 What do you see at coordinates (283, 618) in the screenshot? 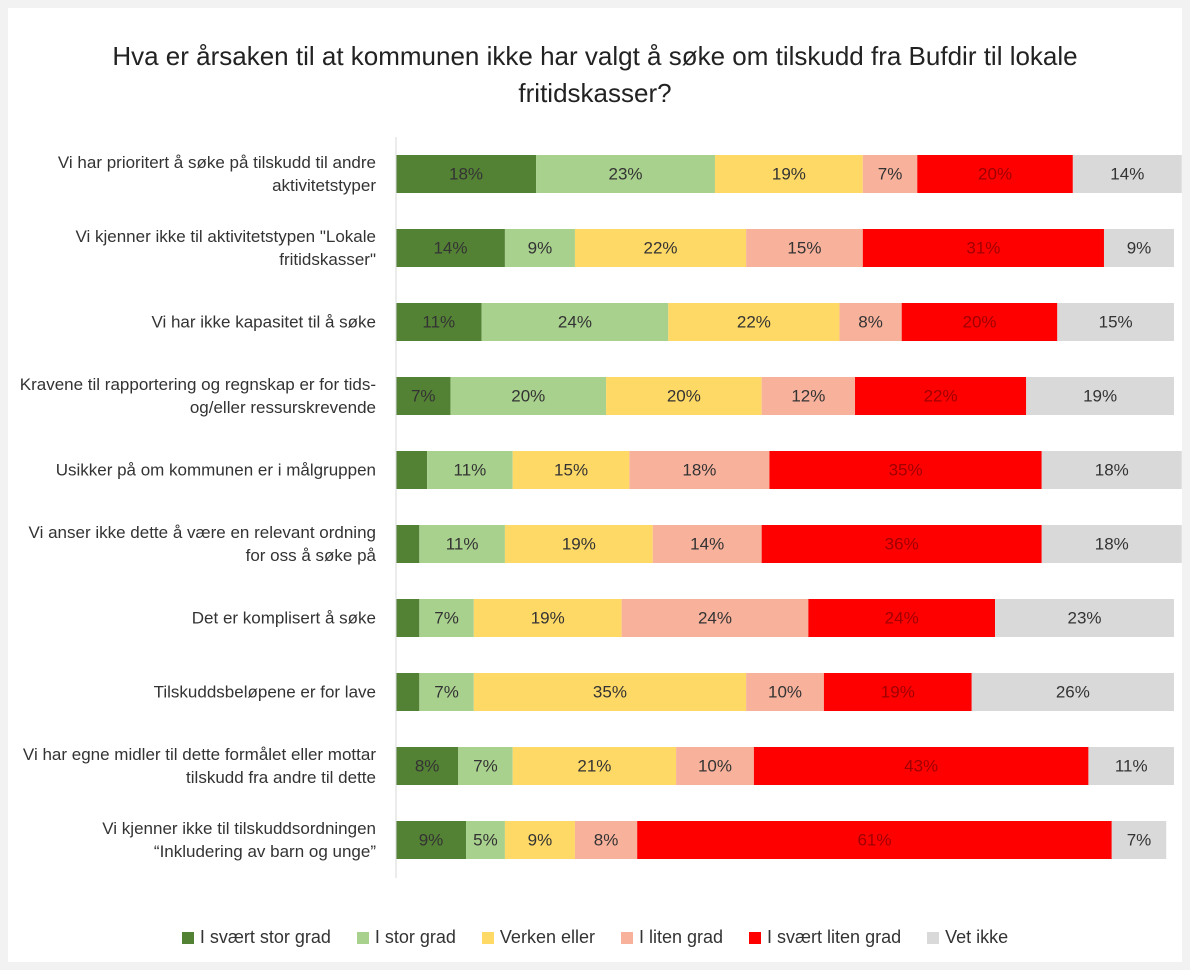
I see `category-label: Det er komplisert å søke` at bounding box center [283, 618].